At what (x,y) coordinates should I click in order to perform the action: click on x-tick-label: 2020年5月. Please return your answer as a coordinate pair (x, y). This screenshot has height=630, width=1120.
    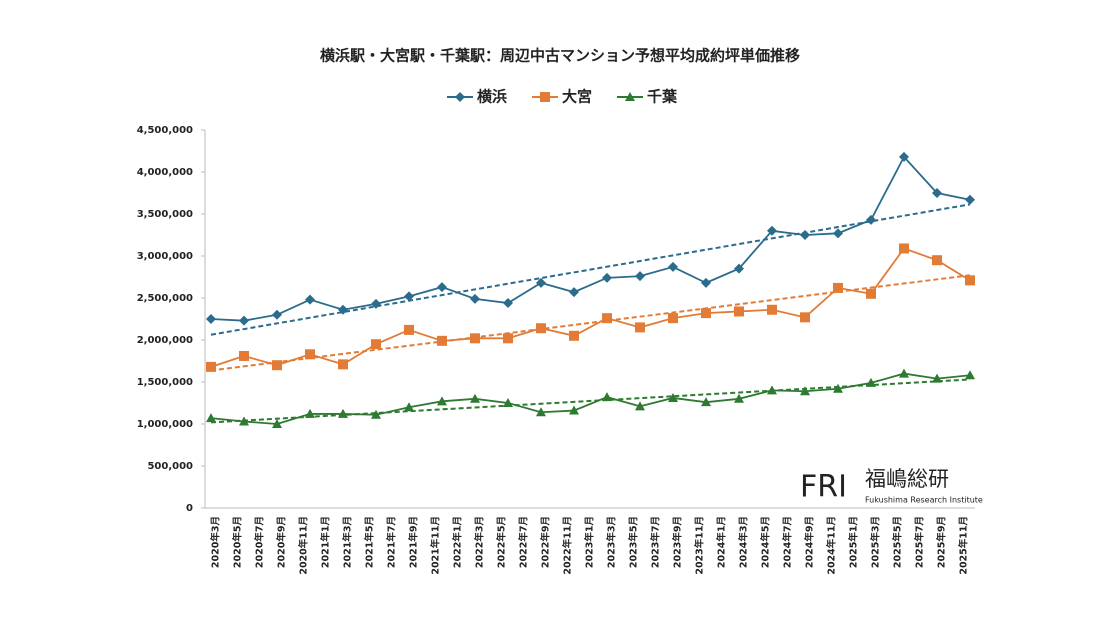
    Looking at the image, I should click on (238, 542).